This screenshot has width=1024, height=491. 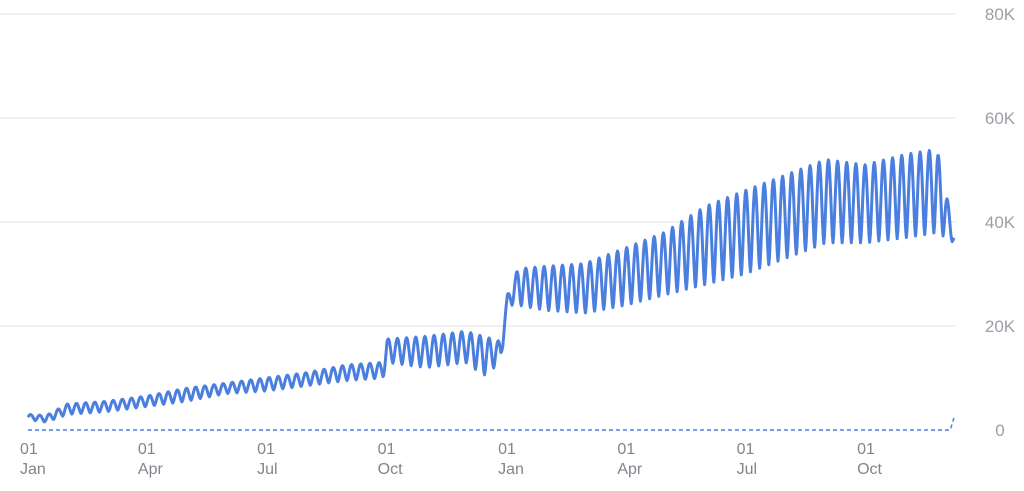 What do you see at coordinates (1000, 326) in the screenshot?
I see `y-tick-label: 20K` at bounding box center [1000, 326].